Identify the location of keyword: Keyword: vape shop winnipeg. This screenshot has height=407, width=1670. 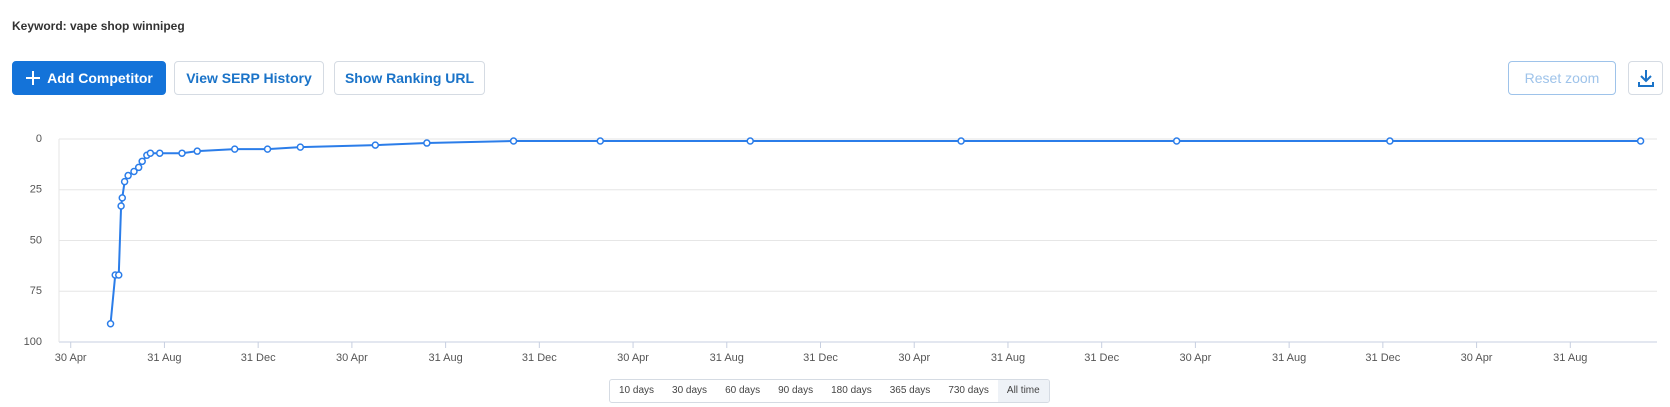
(98, 26).